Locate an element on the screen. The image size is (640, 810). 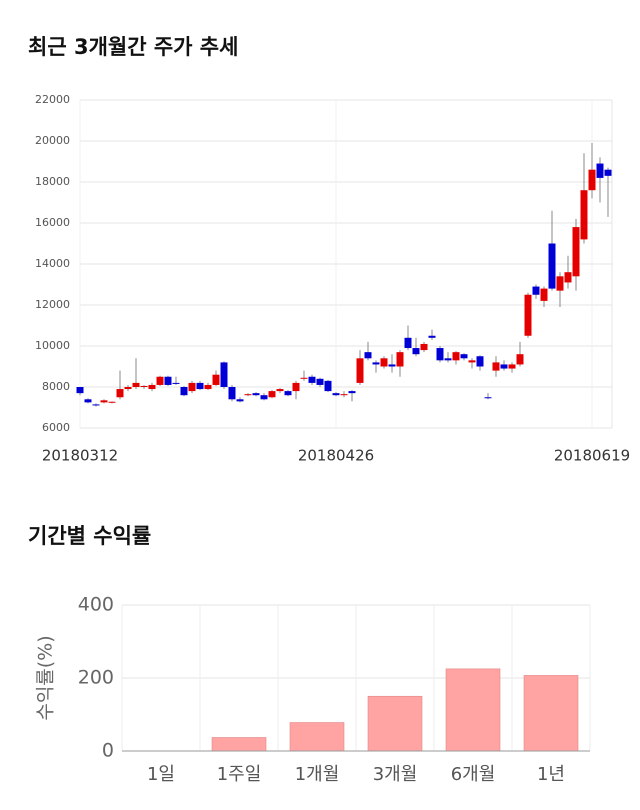
x-tick-label: 20180619 is located at coordinates (592, 456).